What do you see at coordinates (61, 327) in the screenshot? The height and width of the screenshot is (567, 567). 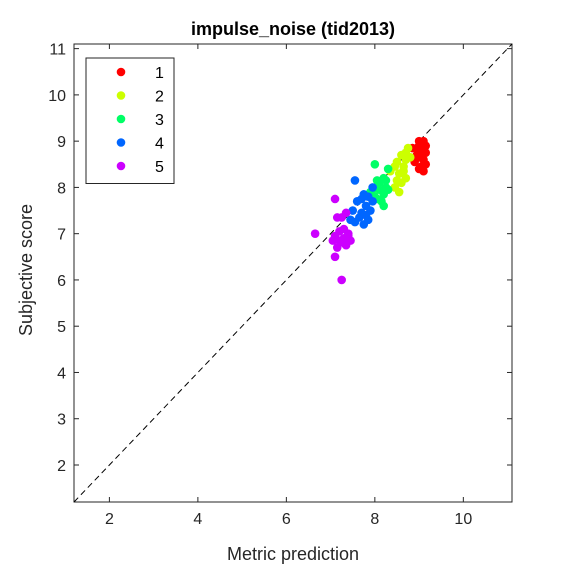 I see `y-tick-label: 5` at bounding box center [61, 327].